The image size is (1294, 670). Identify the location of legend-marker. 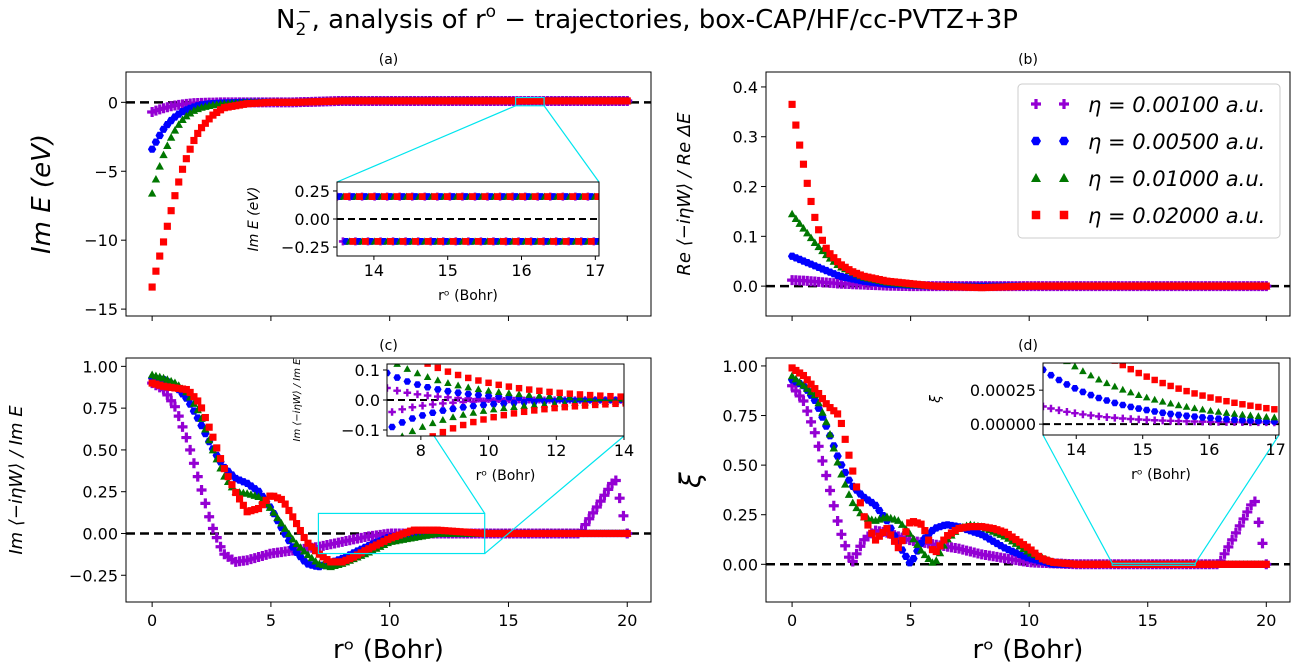
(1036, 177).